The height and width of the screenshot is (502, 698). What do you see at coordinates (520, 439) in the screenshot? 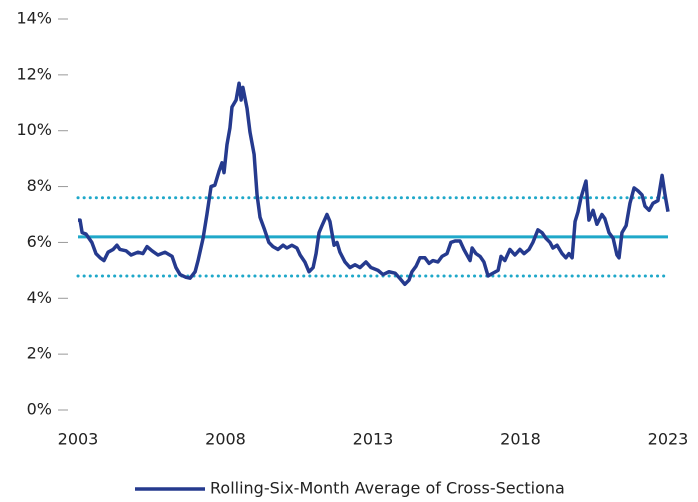
I see `x-tick-label: 2018` at bounding box center [520, 439].